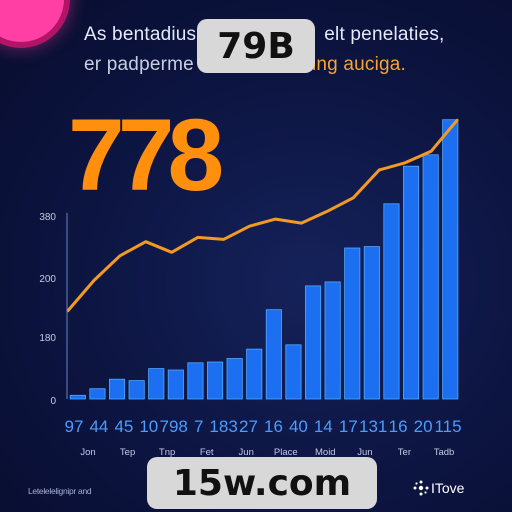 The height and width of the screenshot is (512, 512). What do you see at coordinates (60, 491) in the screenshot?
I see `footer-caption: Letelelelignipr and` at bounding box center [60, 491].